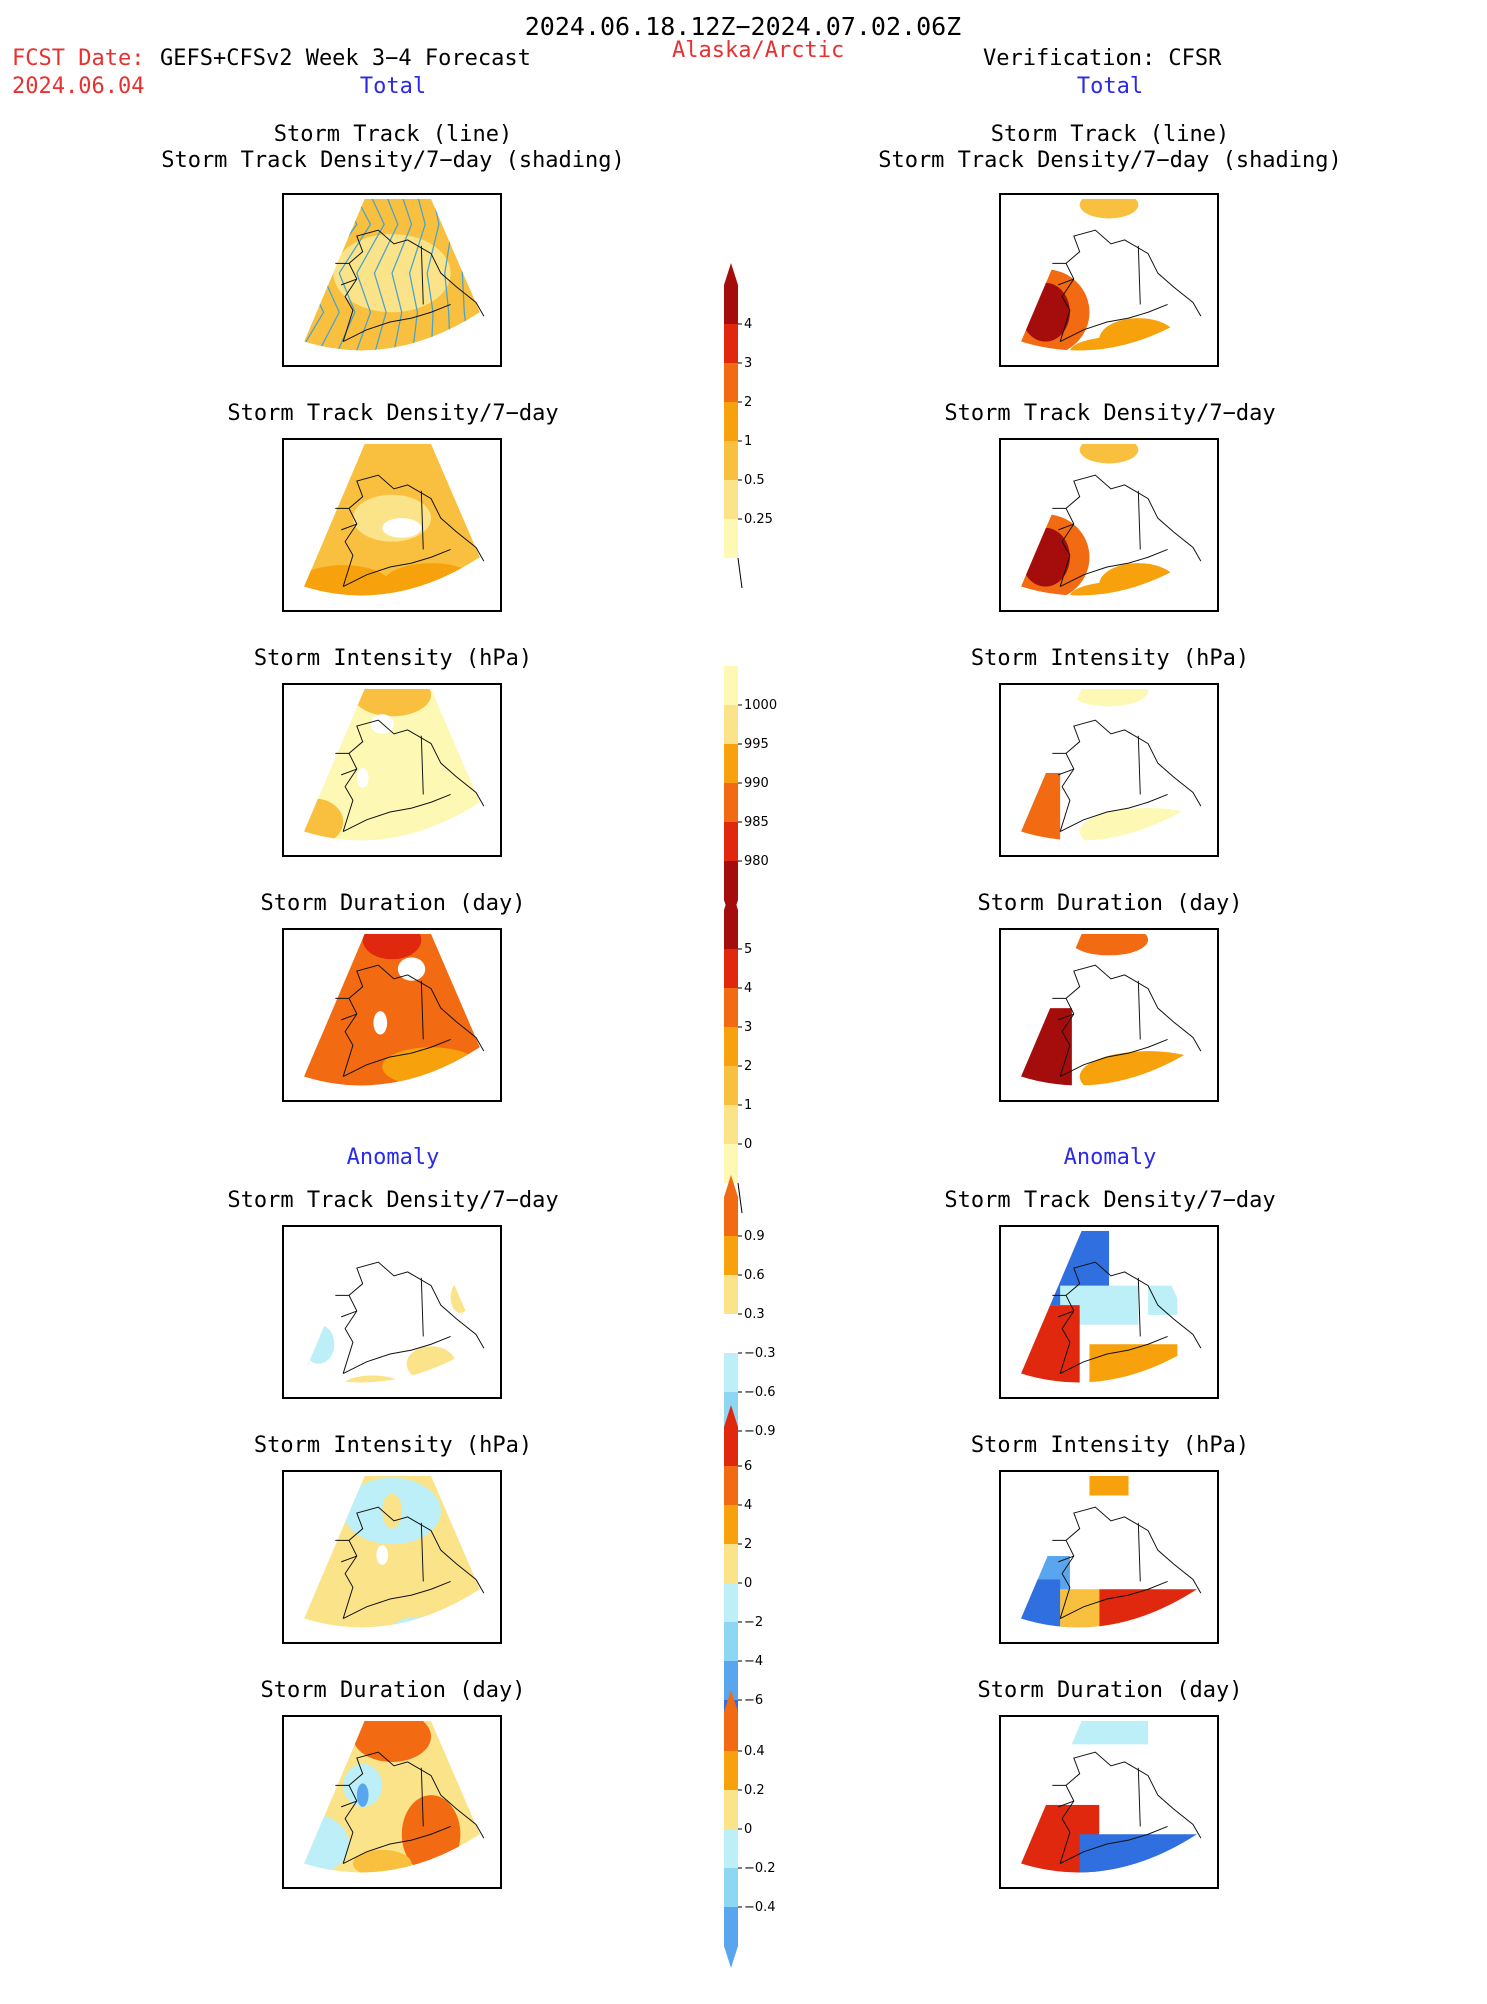 The width and height of the screenshot is (1487, 2004). What do you see at coordinates (1110, 86) in the screenshot?
I see `right-total-label: Total` at bounding box center [1110, 86].